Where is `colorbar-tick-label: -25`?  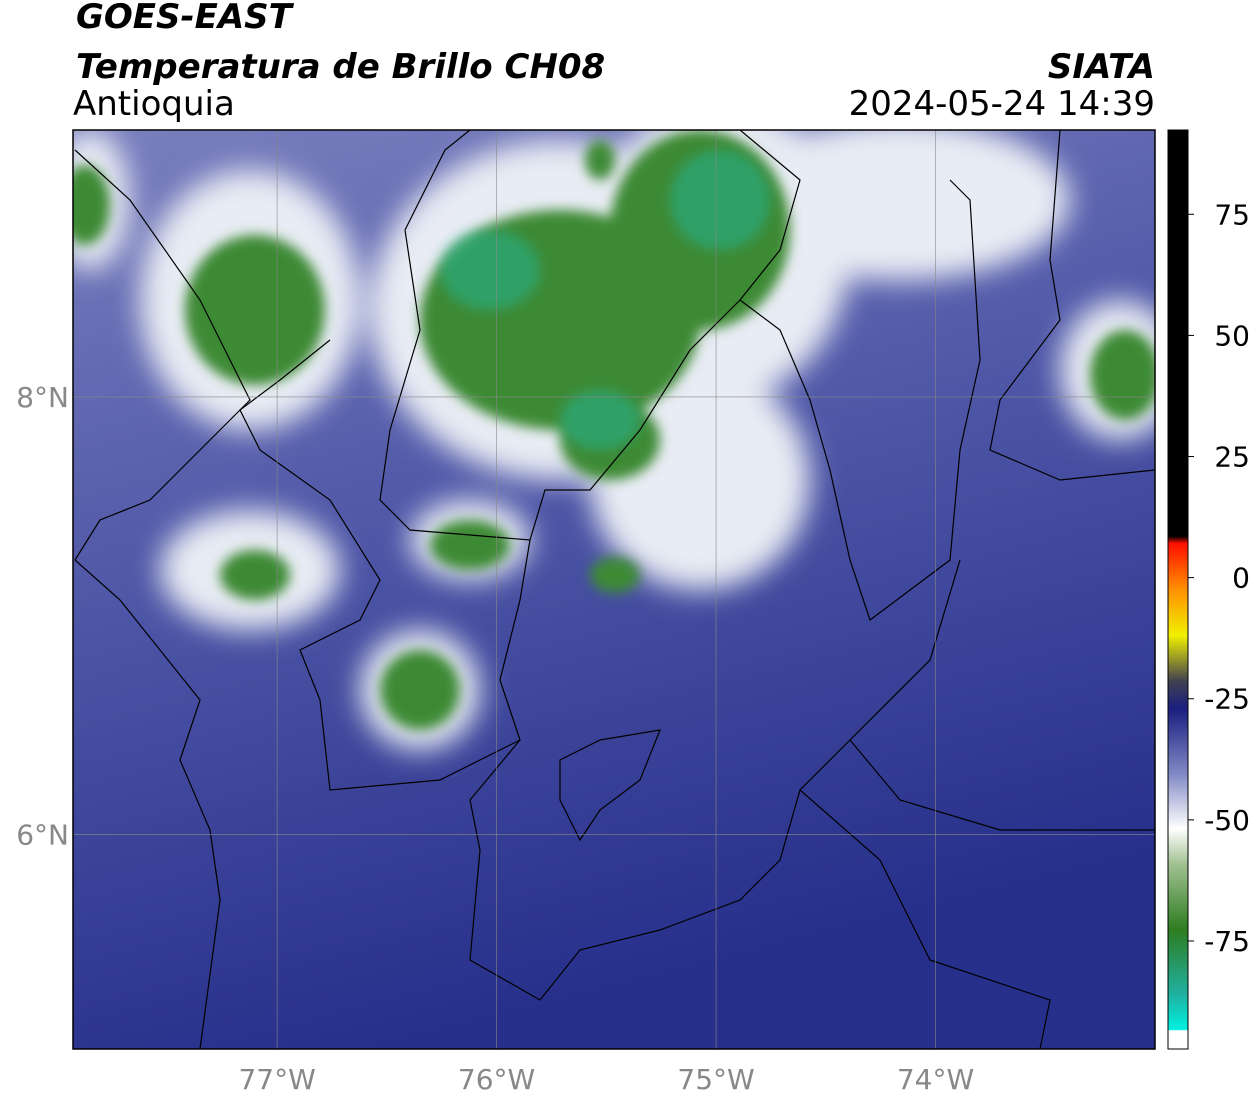 colorbar-tick-label: -25 is located at coordinates (1227, 699).